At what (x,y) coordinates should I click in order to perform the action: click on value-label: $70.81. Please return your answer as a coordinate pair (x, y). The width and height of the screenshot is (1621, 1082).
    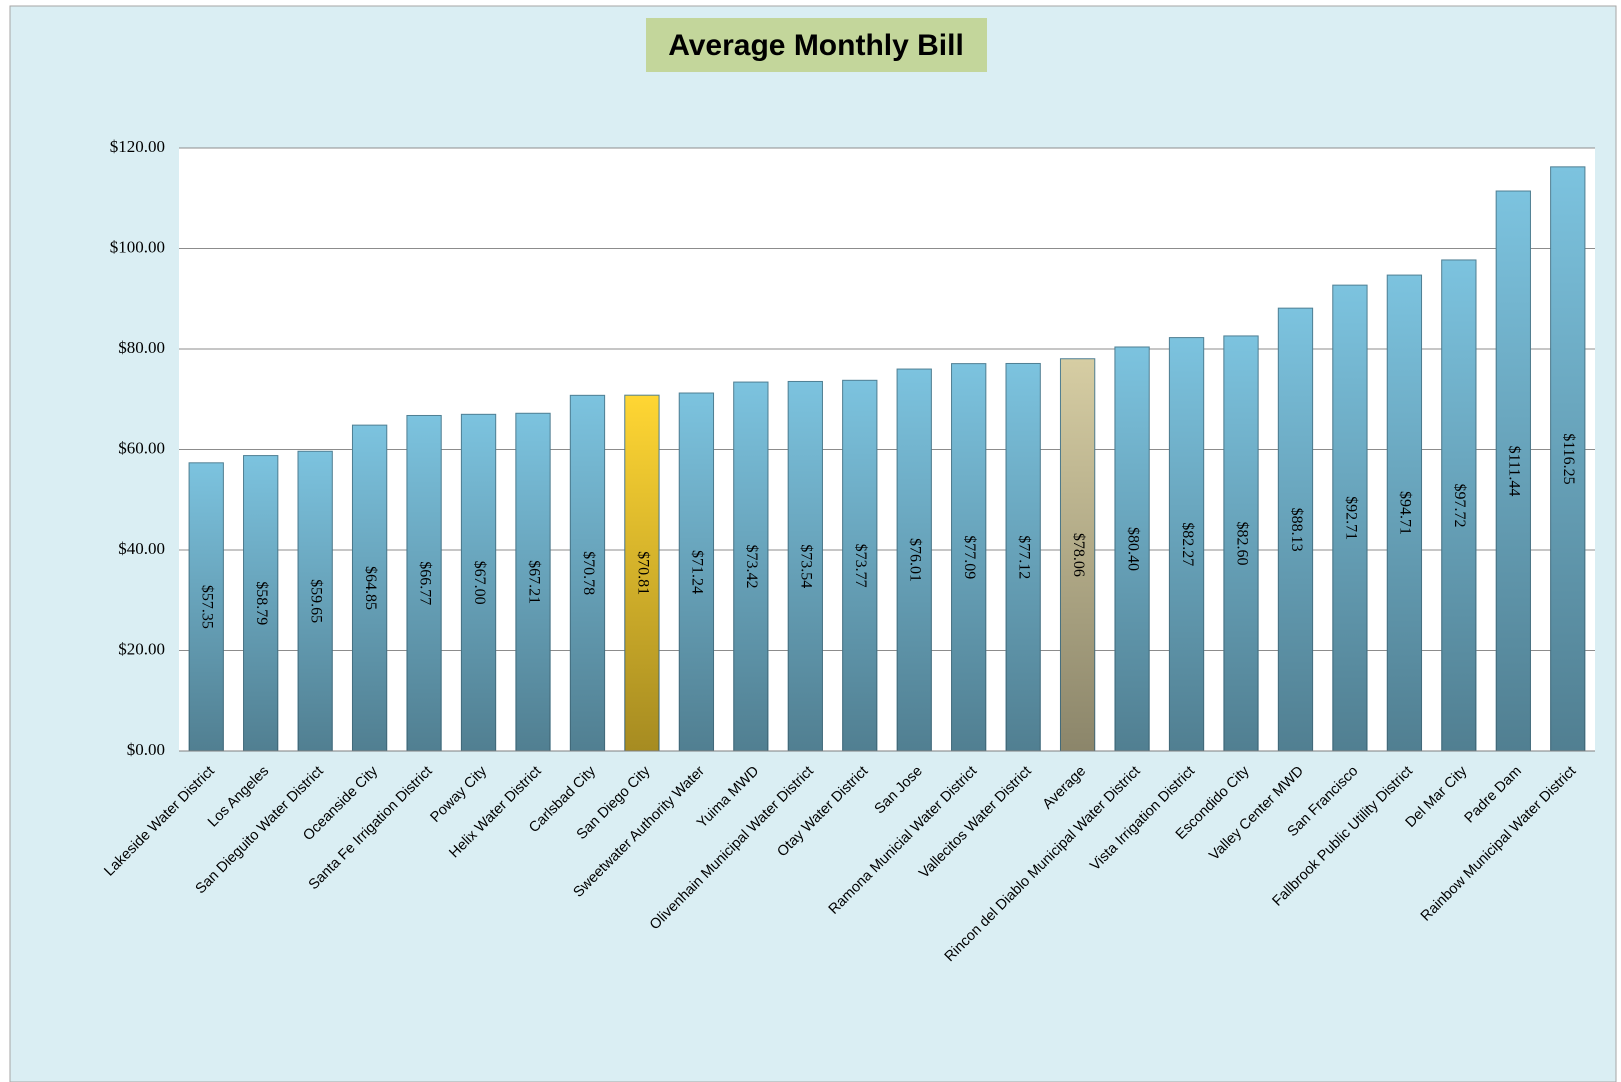
    Looking at the image, I should click on (642, 573).